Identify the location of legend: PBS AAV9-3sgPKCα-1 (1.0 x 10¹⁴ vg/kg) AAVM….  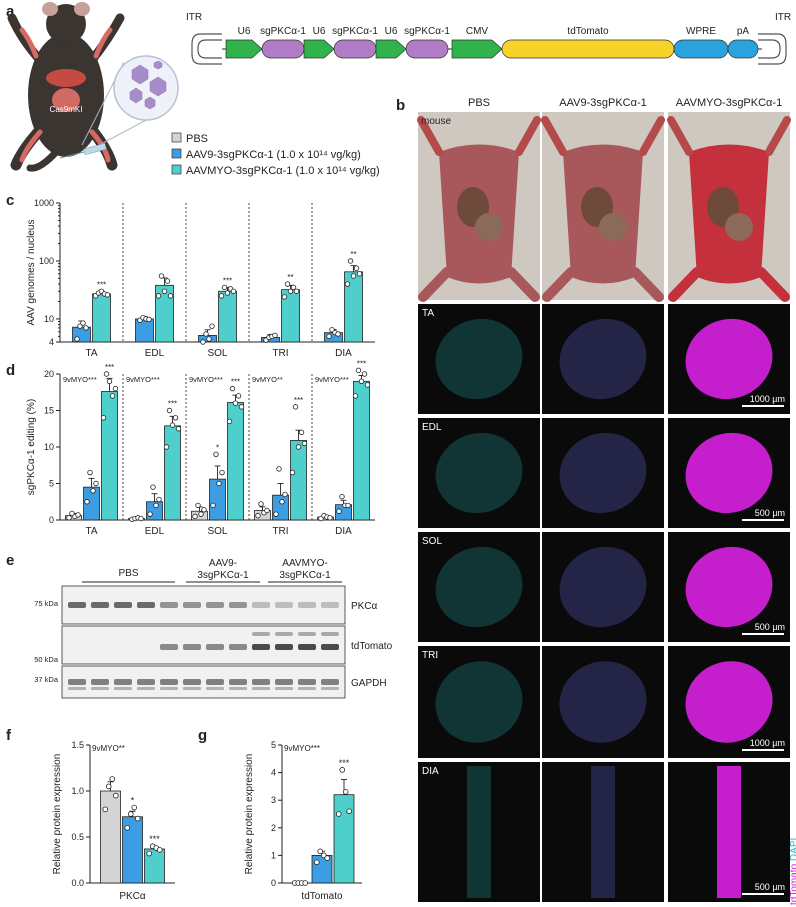
(275, 154).